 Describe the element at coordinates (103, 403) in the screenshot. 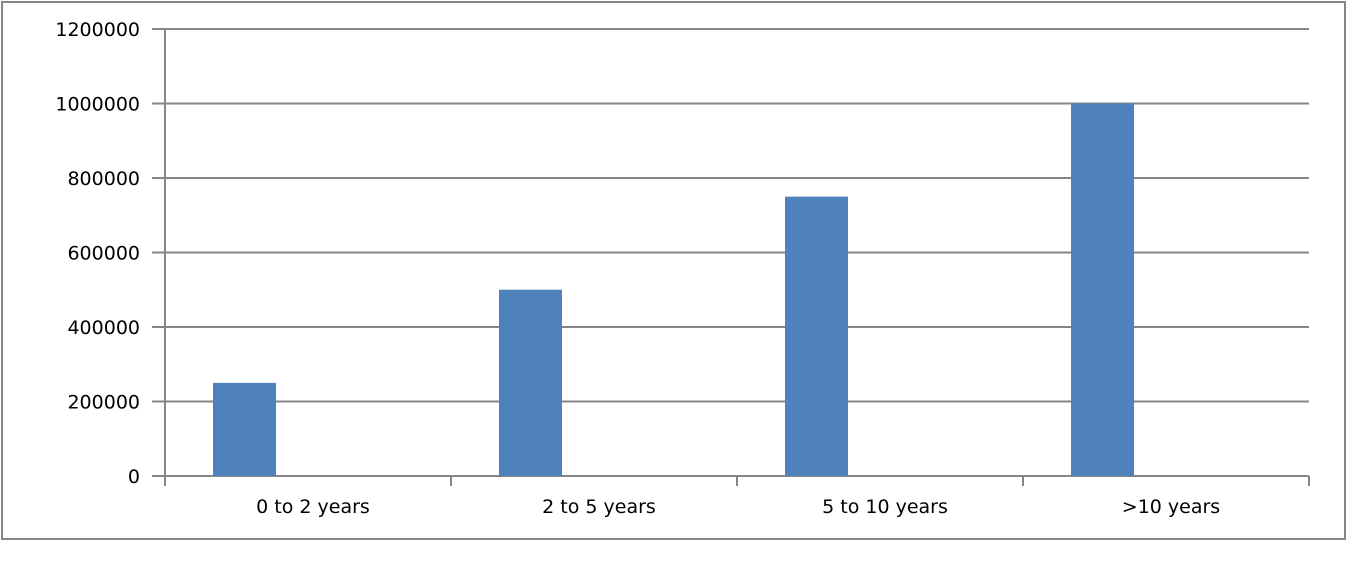

I see `y-tick-label: 200000` at that location.